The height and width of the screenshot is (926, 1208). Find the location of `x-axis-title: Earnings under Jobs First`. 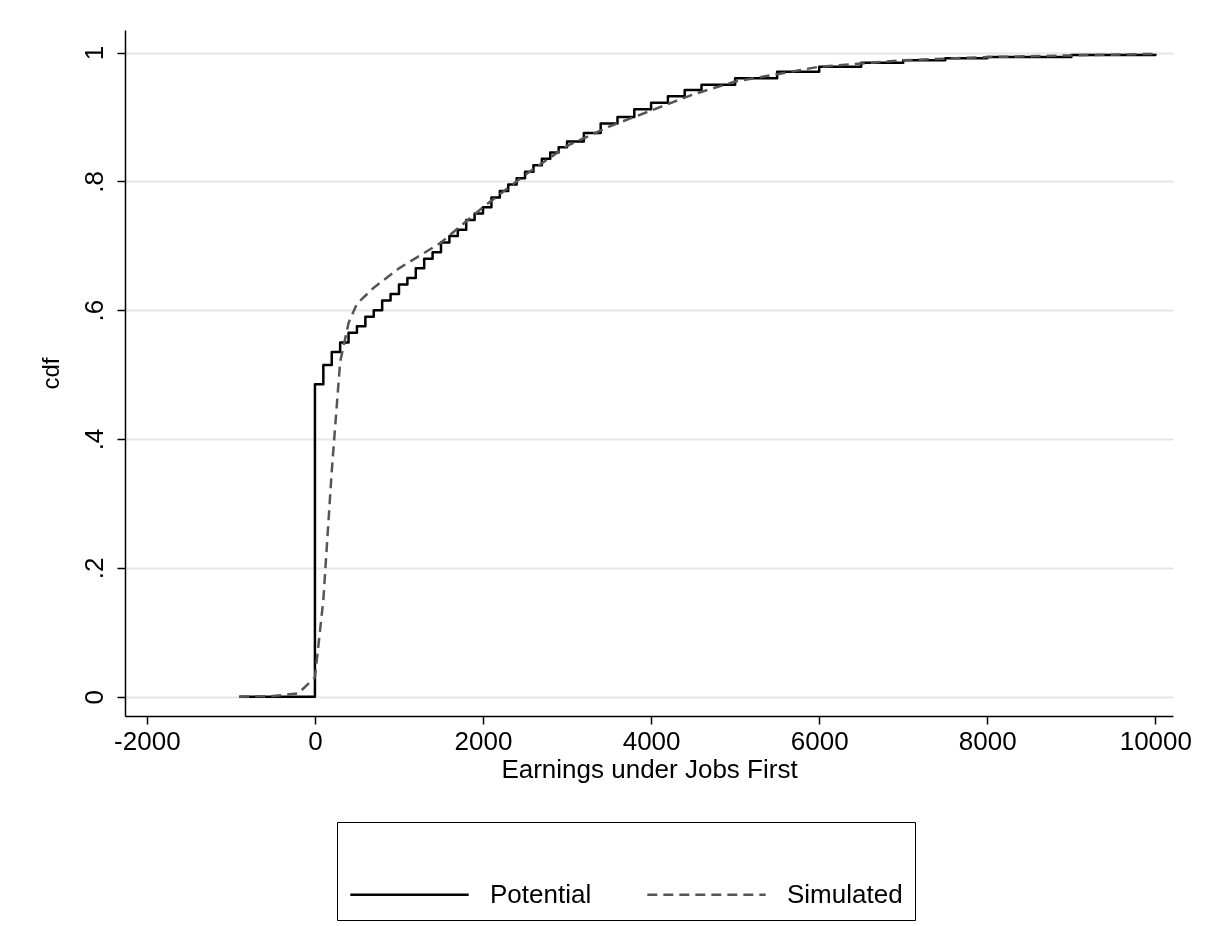

x-axis-title: Earnings under Jobs First is located at coordinates (650, 768).